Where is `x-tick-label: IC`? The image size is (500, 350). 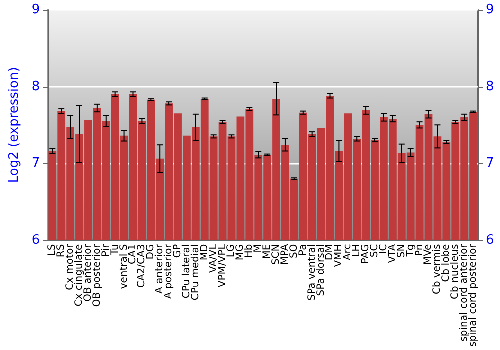
x-tick-label: IC is located at coordinates (384, 249).